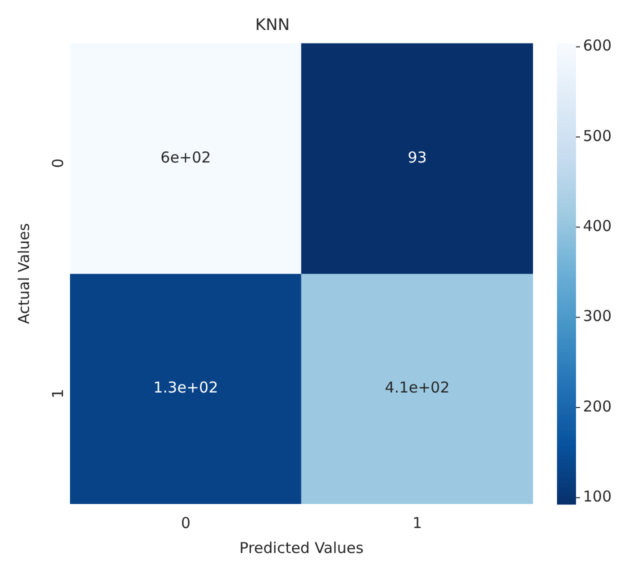  I want to click on data-label: 6e+02, so click(185, 157).